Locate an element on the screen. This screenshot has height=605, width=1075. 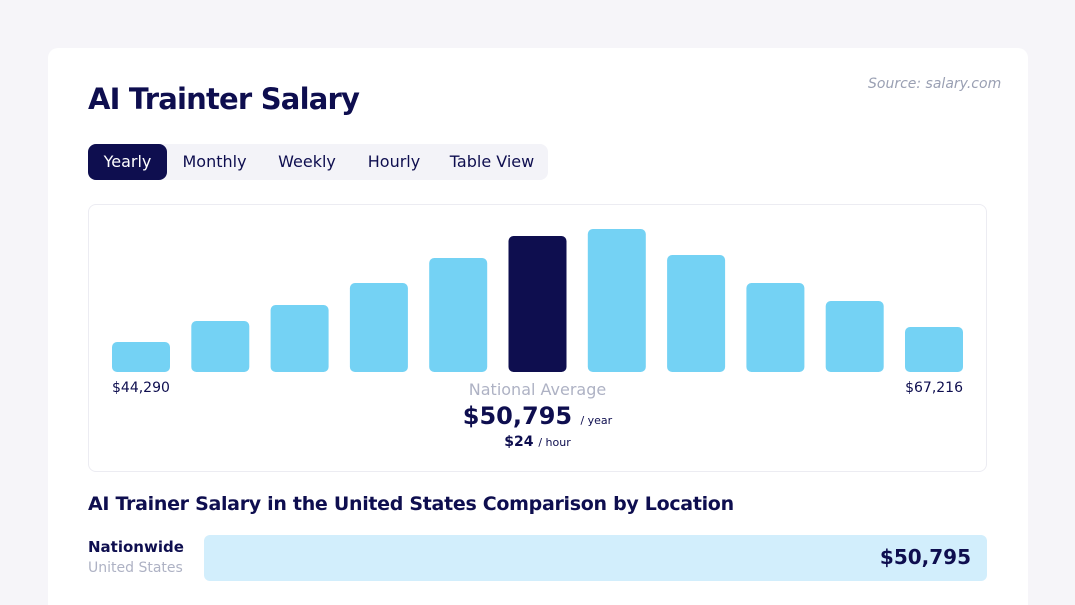
hourly-average-value: $24 / hour is located at coordinates (537, 442).